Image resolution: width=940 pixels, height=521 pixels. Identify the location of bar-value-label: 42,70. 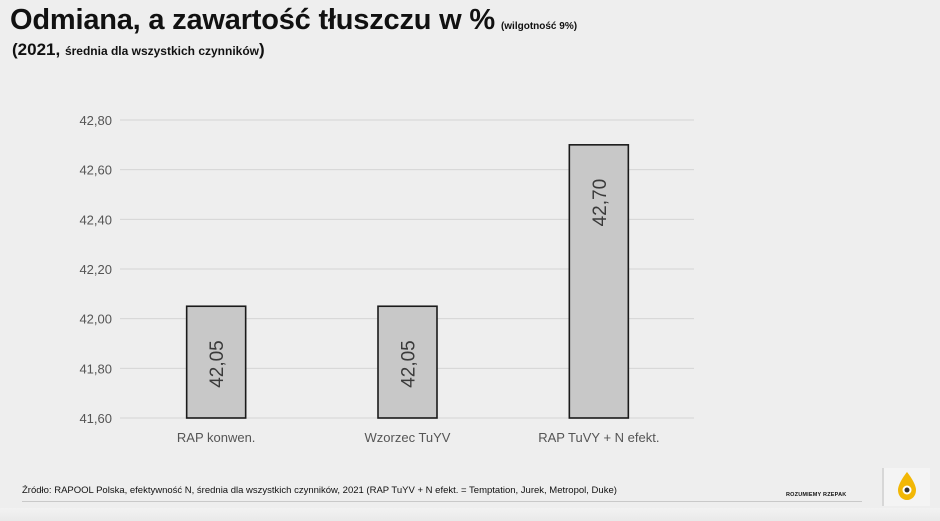
(600, 203).